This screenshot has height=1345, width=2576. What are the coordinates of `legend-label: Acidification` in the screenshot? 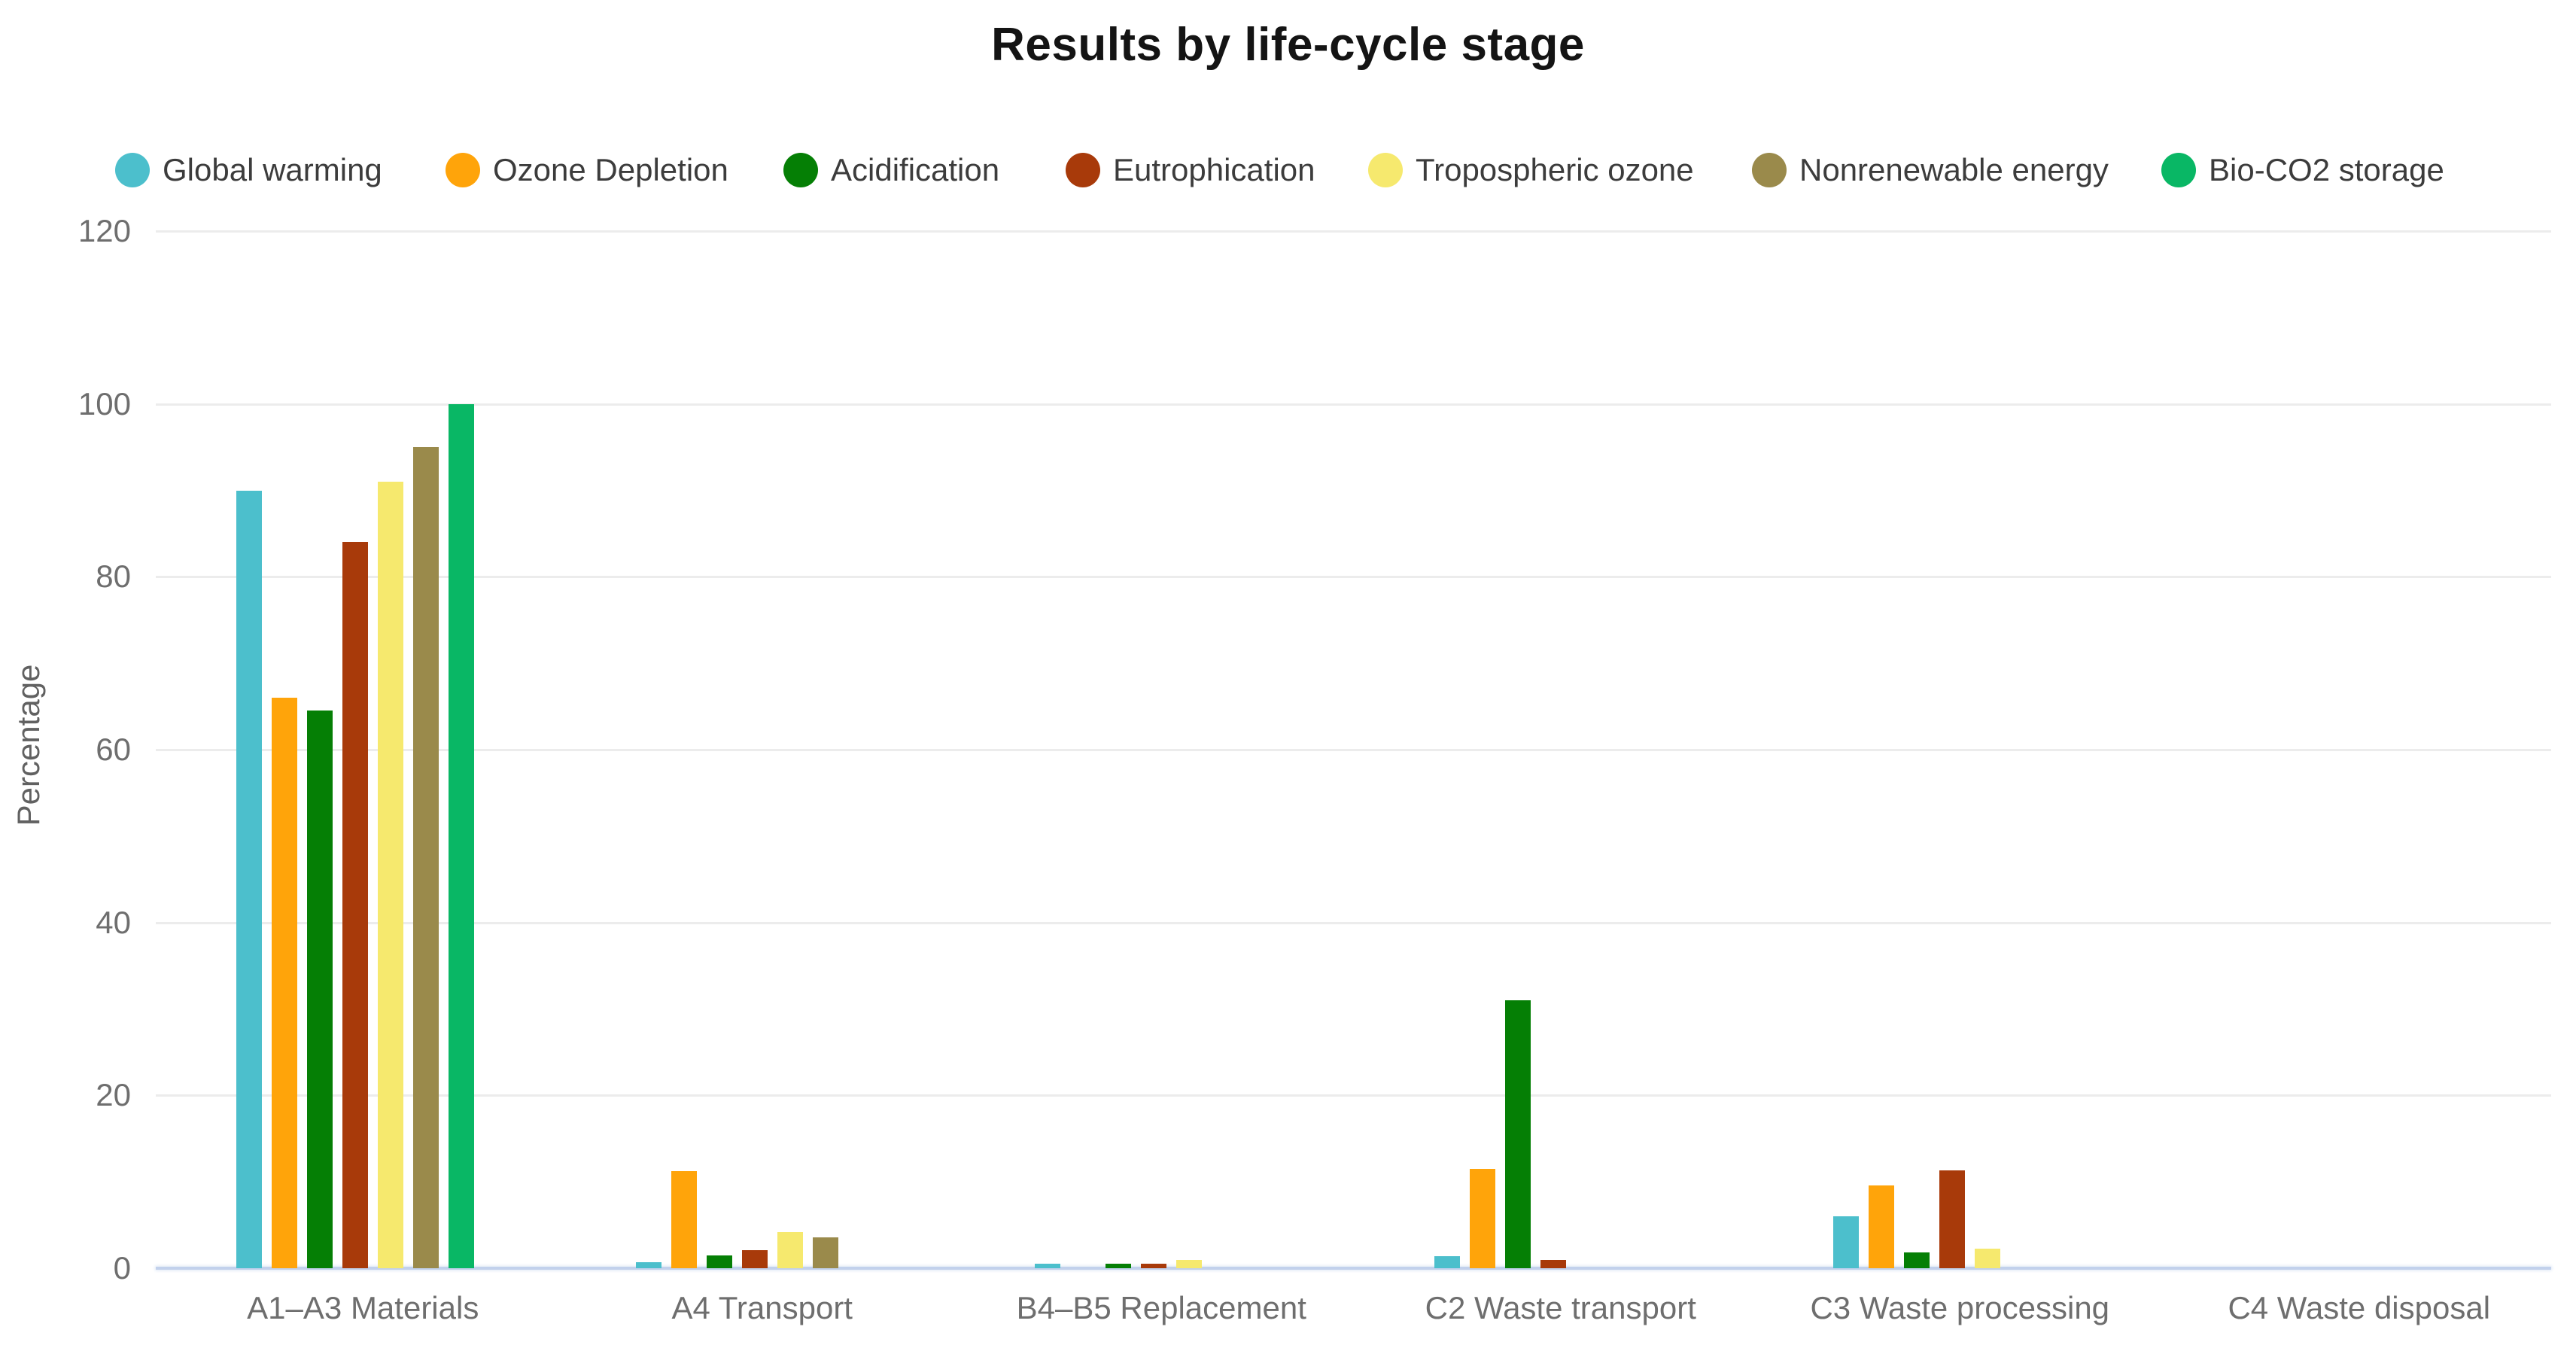 It's located at (915, 169).